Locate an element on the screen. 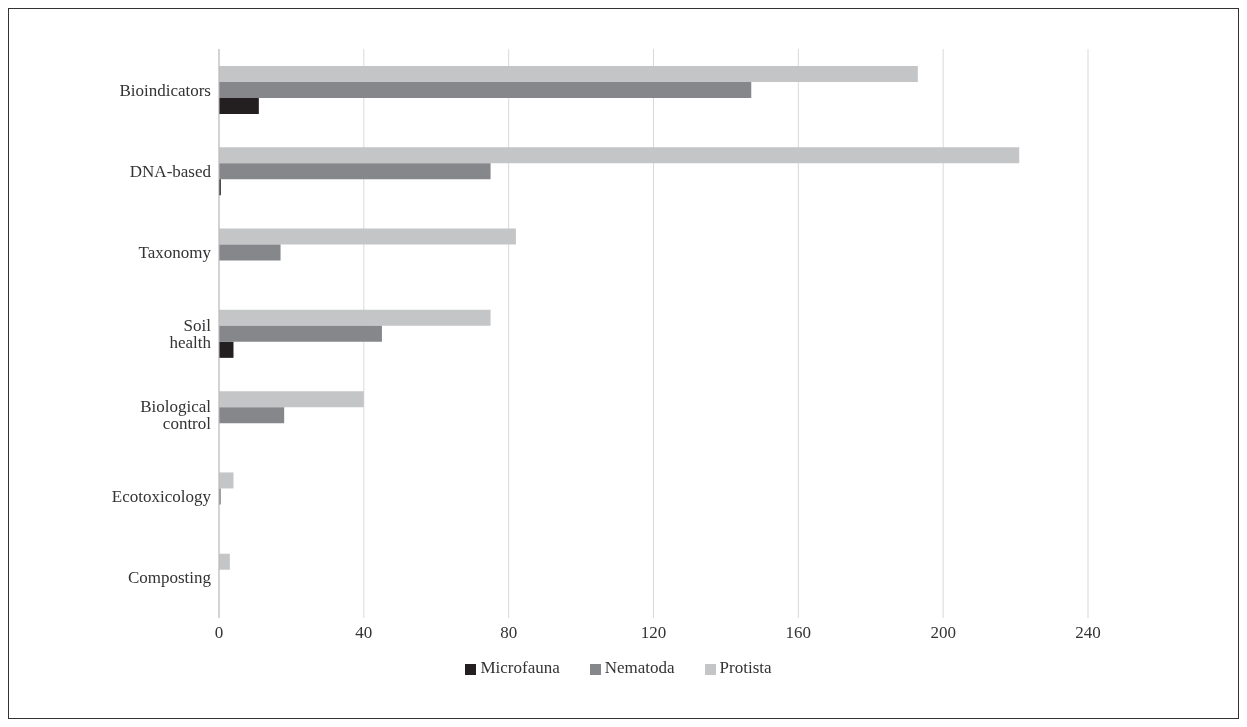 Image resolution: width=1247 pixels, height=727 pixels. x-tick-label: 40 is located at coordinates (364, 633).